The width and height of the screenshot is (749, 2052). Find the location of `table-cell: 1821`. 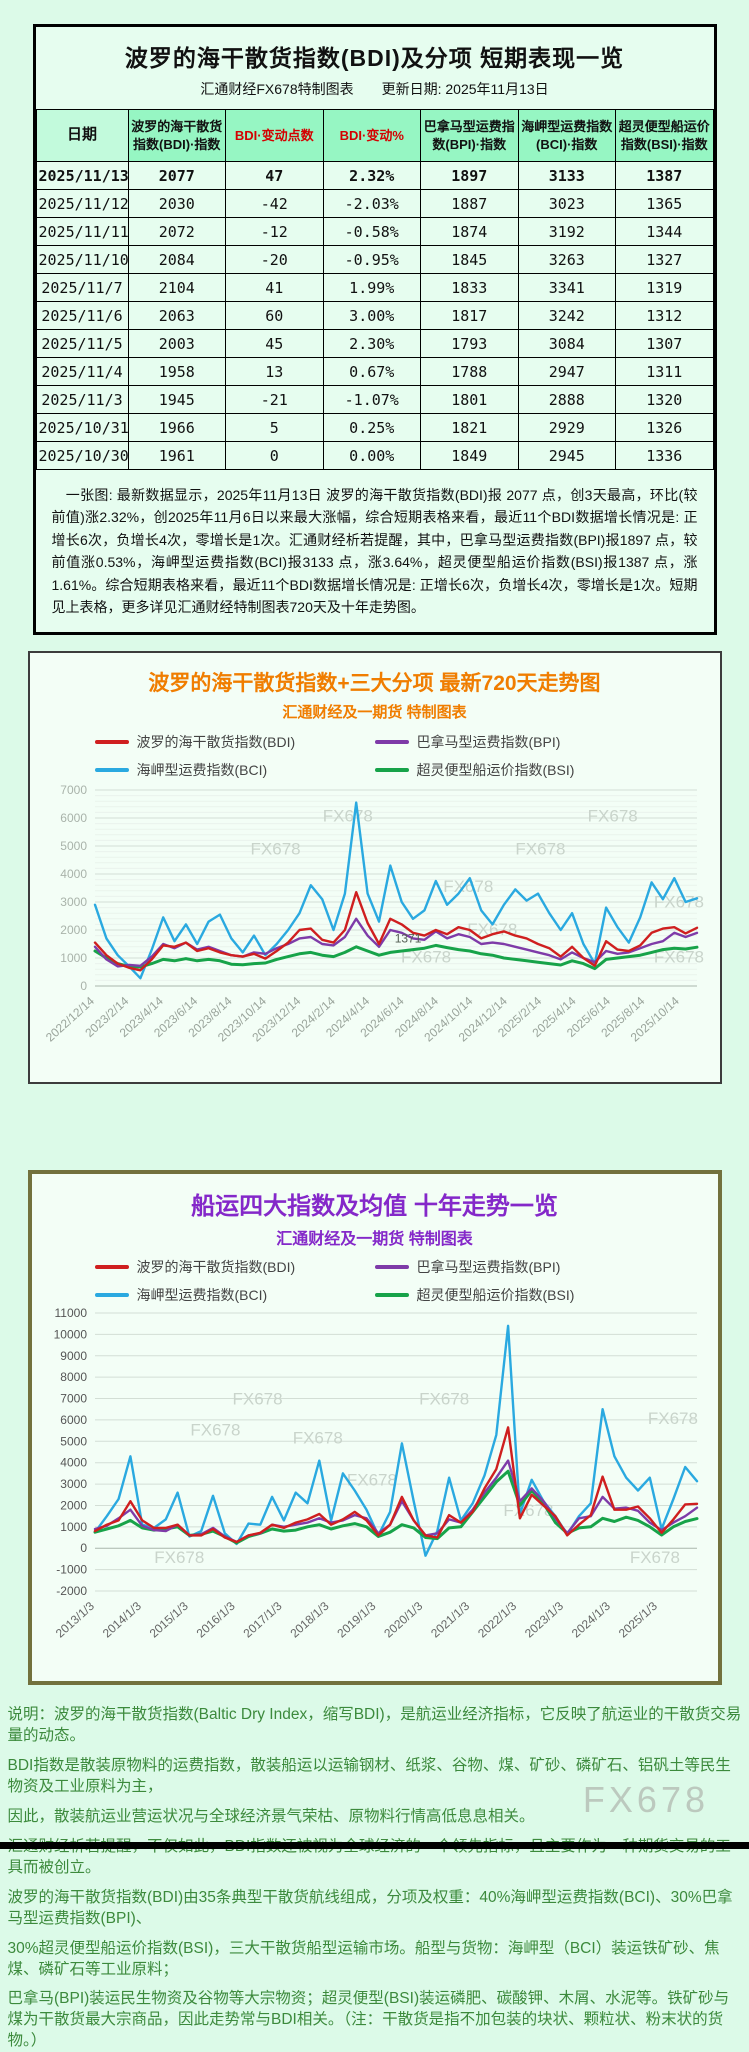

table-cell: 1821 is located at coordinates (469, 427).